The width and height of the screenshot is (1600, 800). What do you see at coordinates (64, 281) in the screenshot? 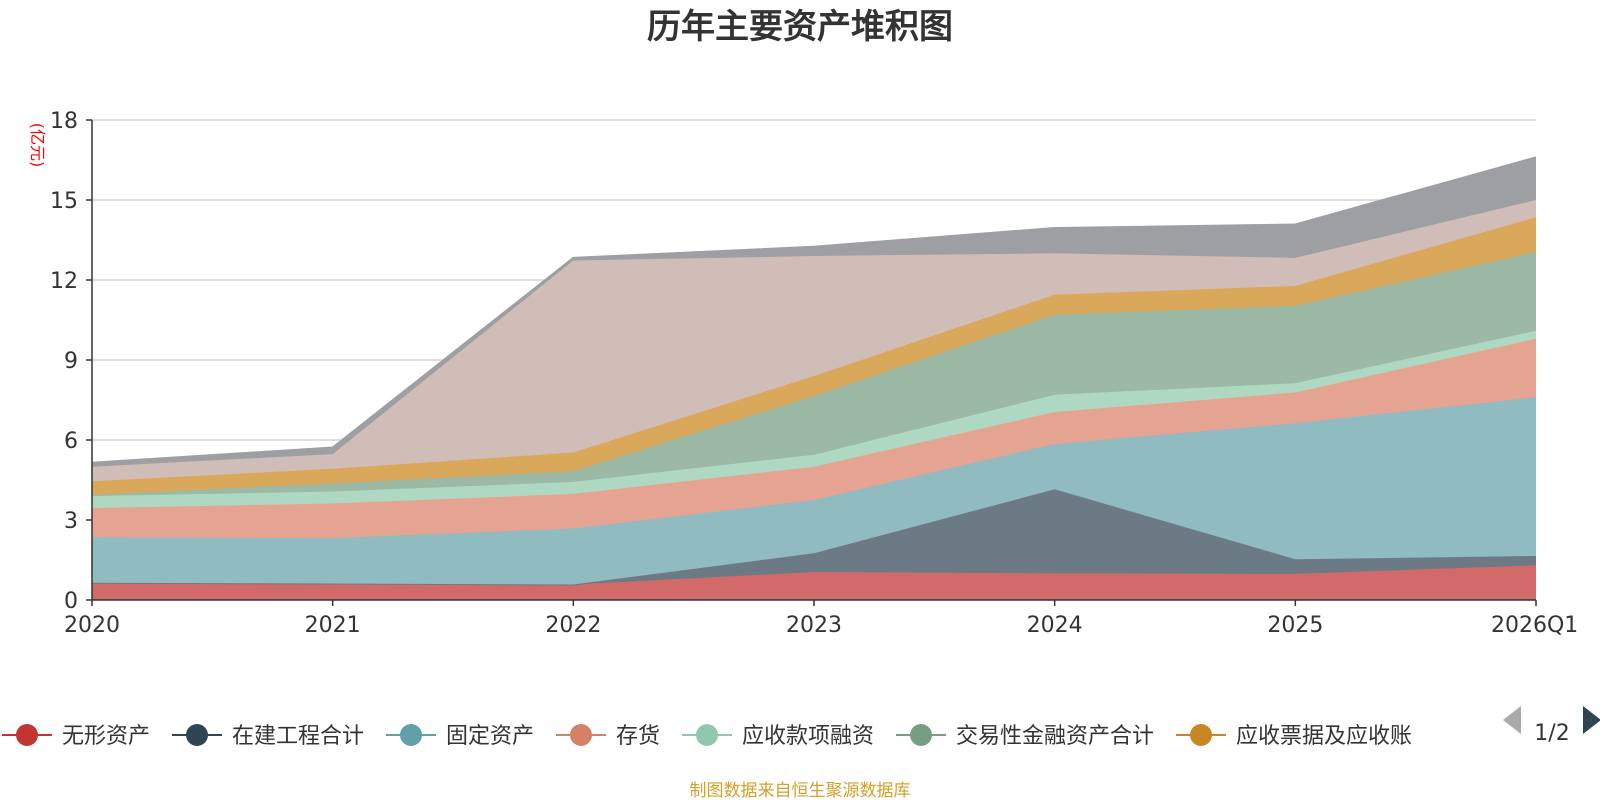
I see `y-tick-label: 12` at bounding box center [64, 281].